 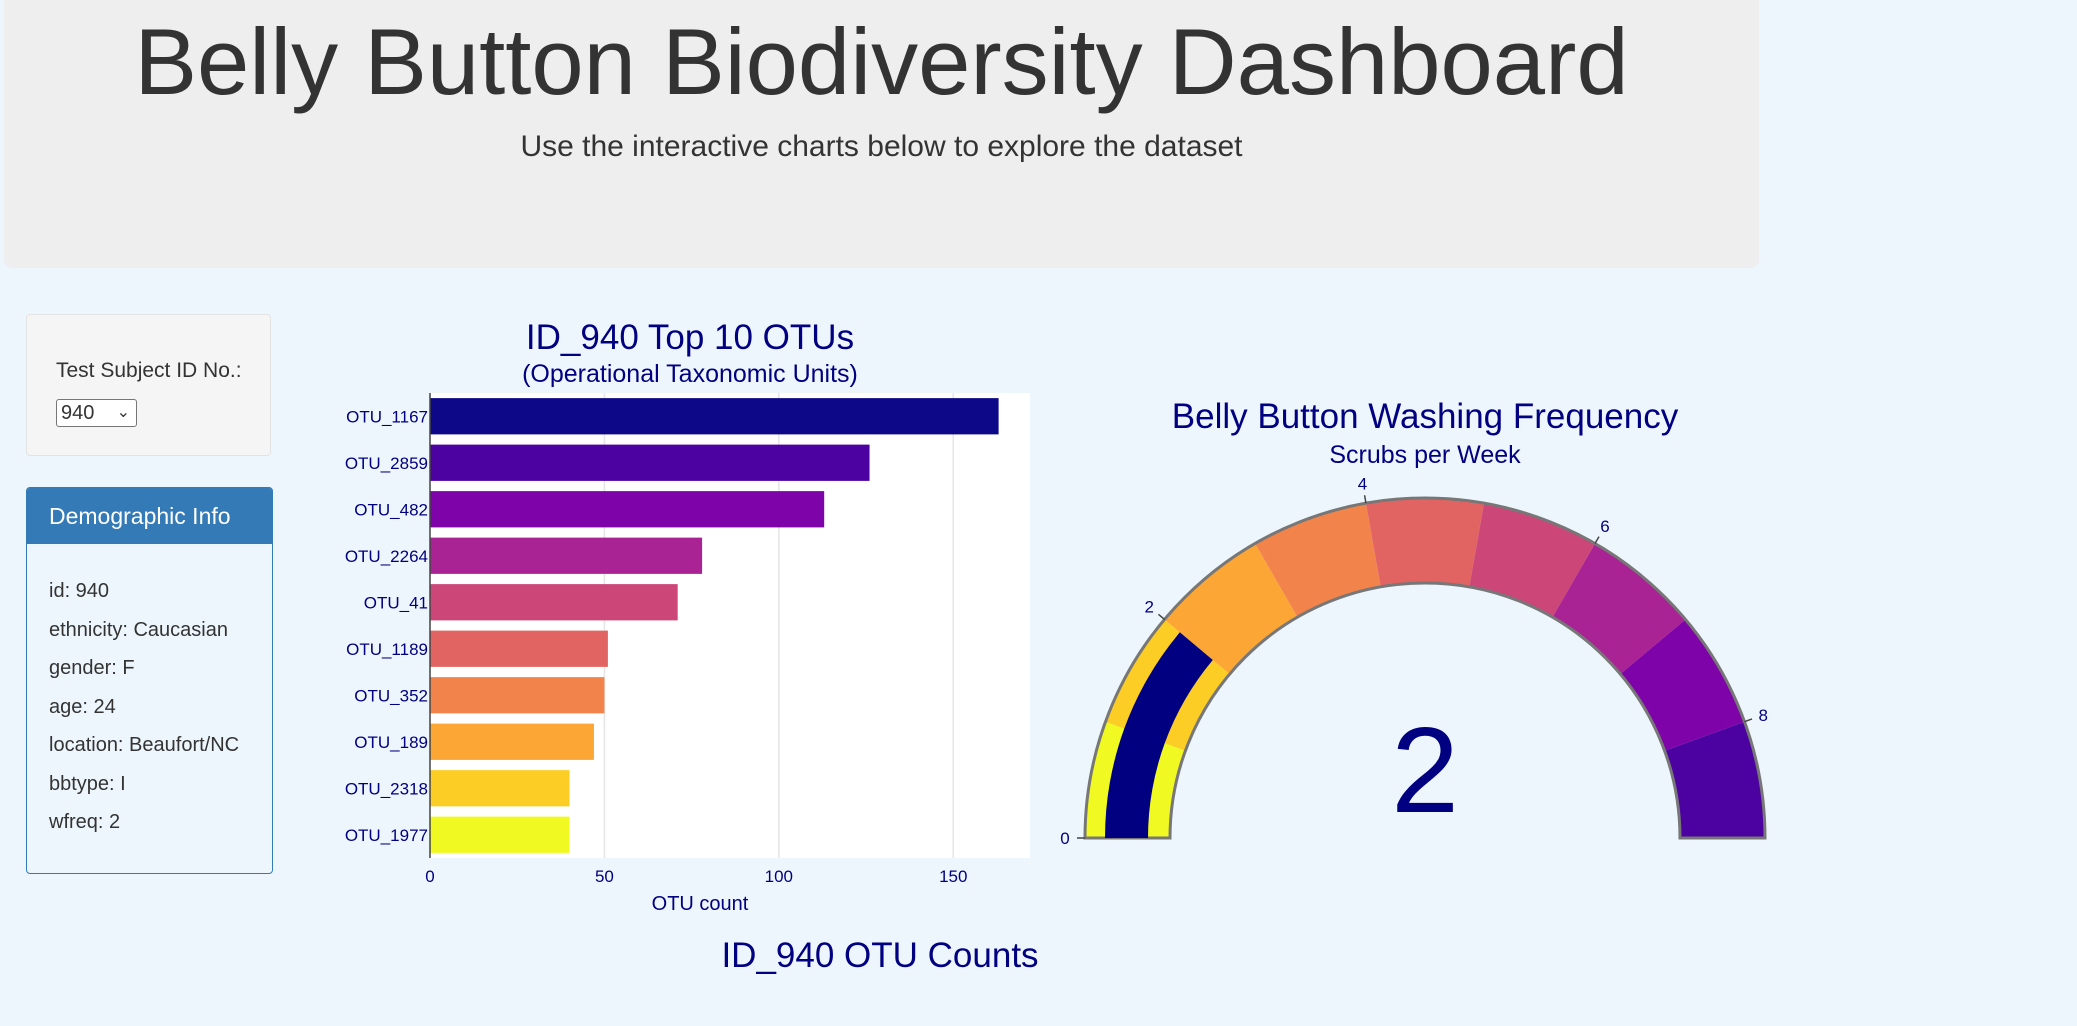 What do you see at coordinates (79, 591) in the screenshot?
I see `demographic-item: id: 940` at bounding box center [79, 591].